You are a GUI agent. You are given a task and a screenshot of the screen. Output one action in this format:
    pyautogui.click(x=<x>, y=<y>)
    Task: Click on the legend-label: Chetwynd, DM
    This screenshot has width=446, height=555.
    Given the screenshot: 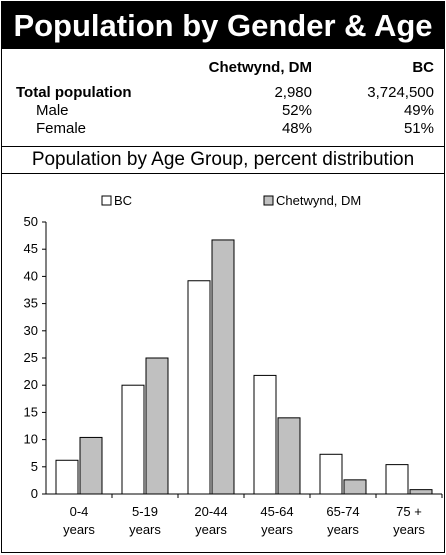 What is the action you would take?
    pyautogui.click(x=318, y=200)
    